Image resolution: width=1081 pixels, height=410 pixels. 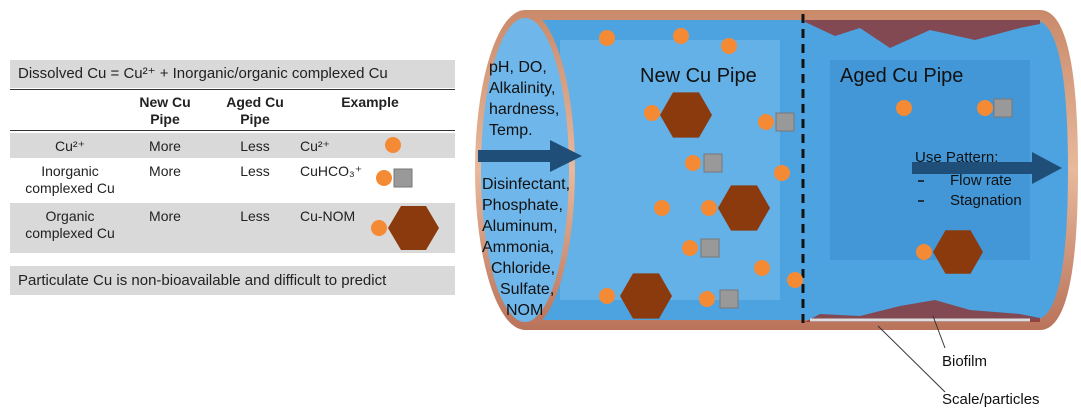 I want to click on inlet-factor: Chloride,, so click(x=523, y=268).